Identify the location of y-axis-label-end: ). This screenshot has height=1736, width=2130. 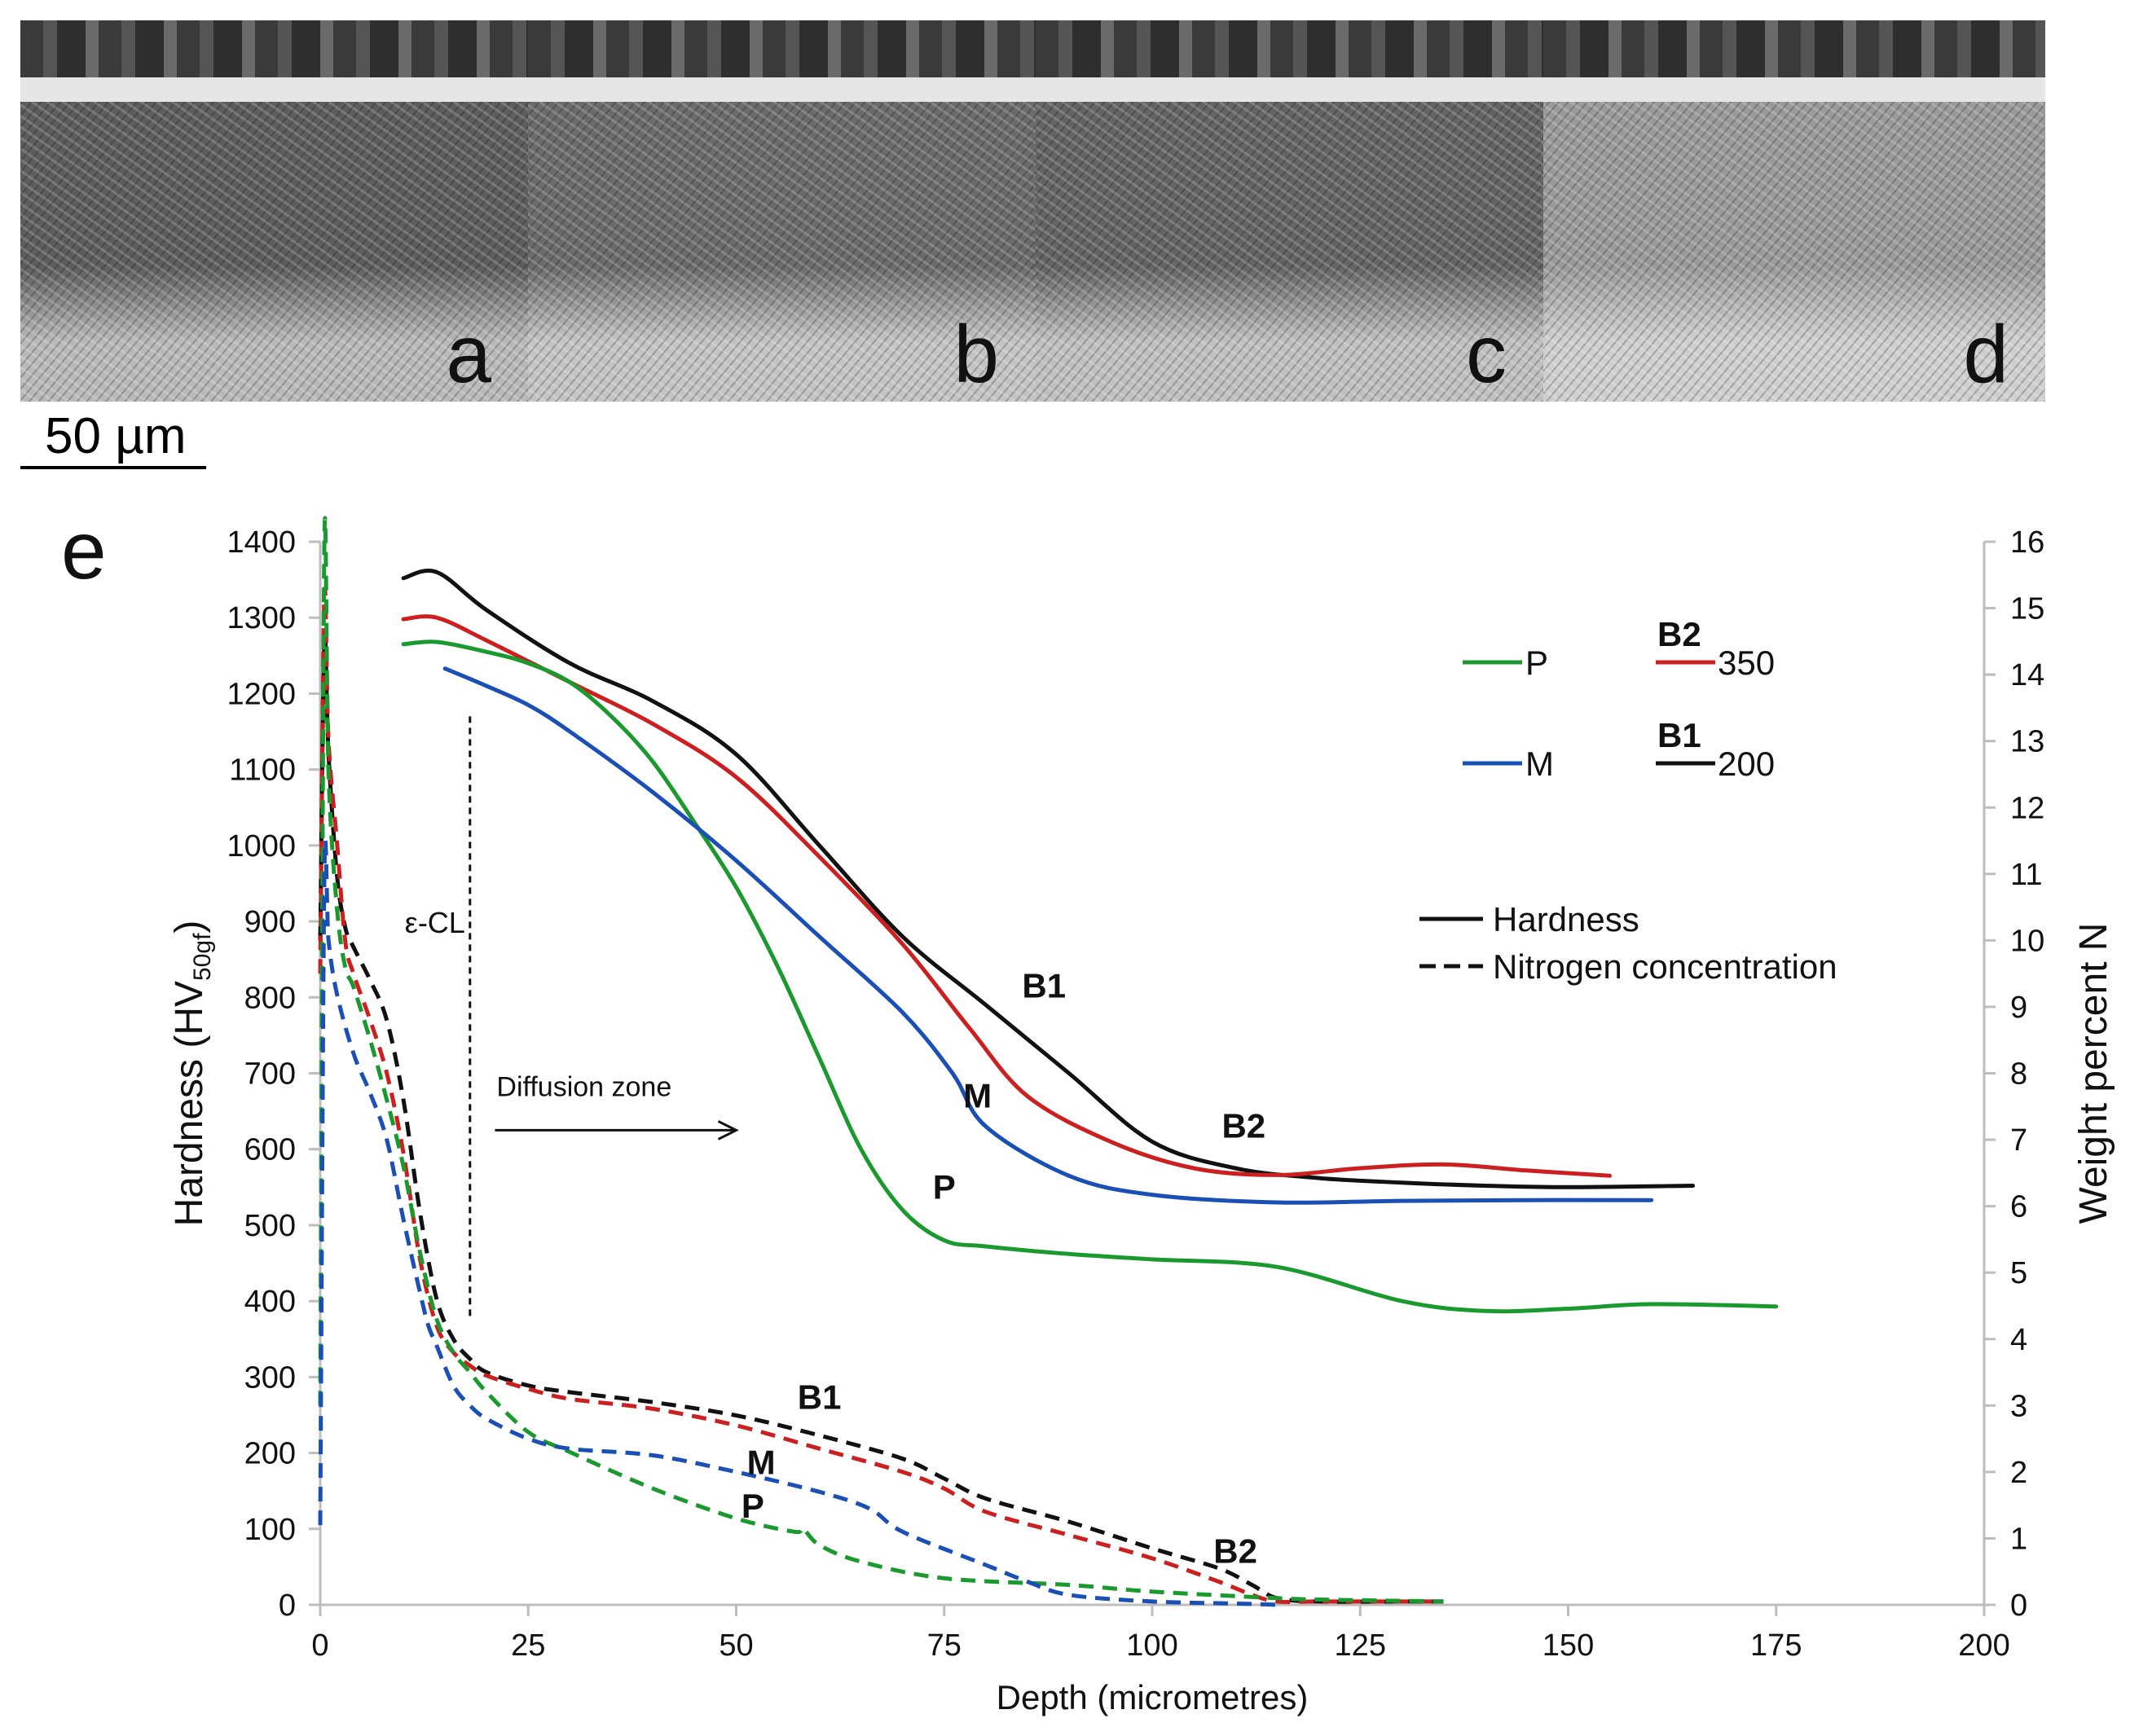
(189, 927).